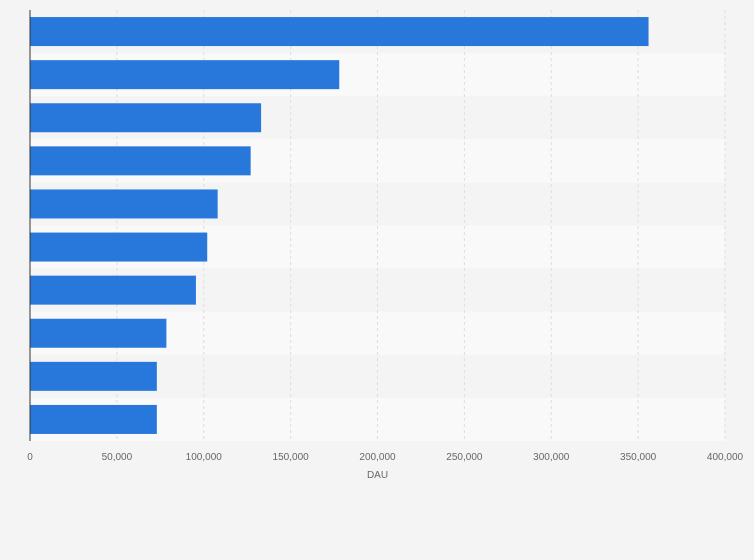 The height and width of the screenshot is (560, 754). Describe the element at coordinates (204, 457) in the screenshot. I see `x-tick-label: 100,000` at that location.